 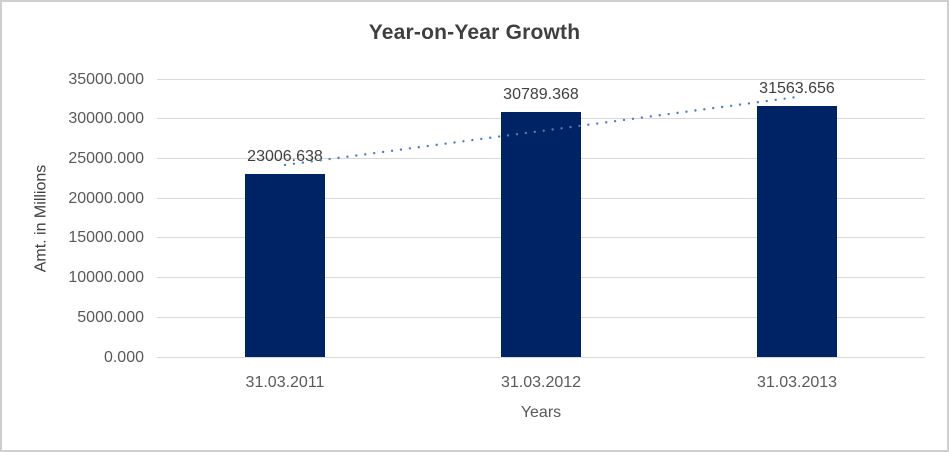 What do you see at coordinates (106, 198) in the screenshot?
I see `y-tick-label: 20000.000` at bounding box center [106, 198].